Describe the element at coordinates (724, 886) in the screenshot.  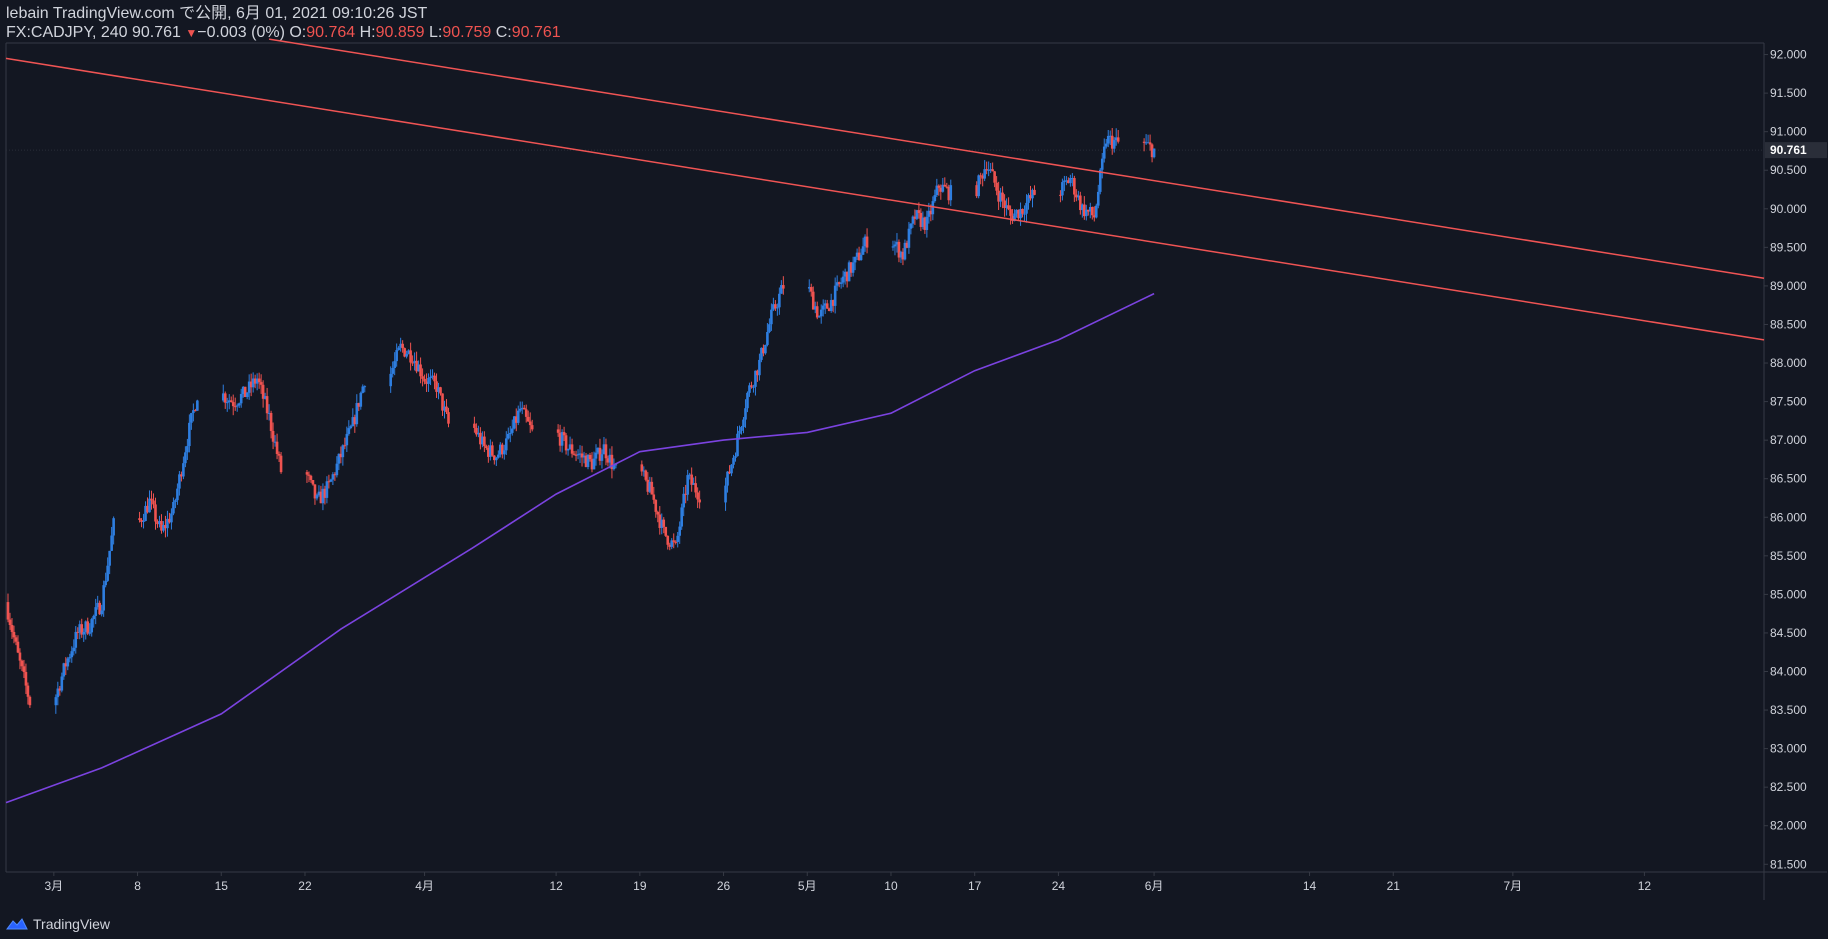
I see `time-tick-label: 26` at that location.